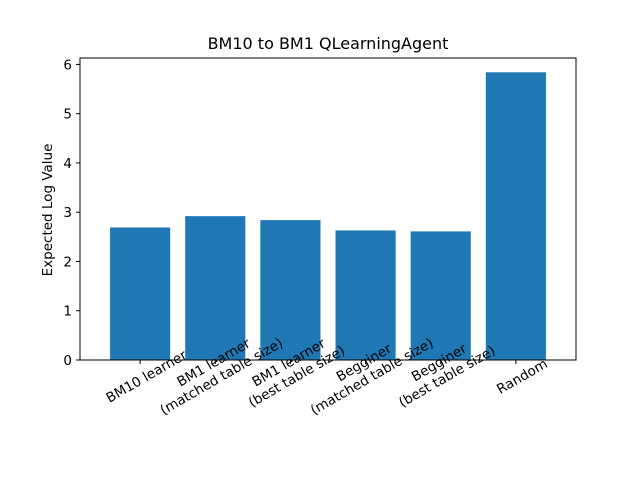 This screenshot has width=640, height=480. What do you see at coordinates (328, 43) in the screenshot?
I see `chart-title: BM10 to BM1 QLearningAgent` at bounding box center [328, 43].